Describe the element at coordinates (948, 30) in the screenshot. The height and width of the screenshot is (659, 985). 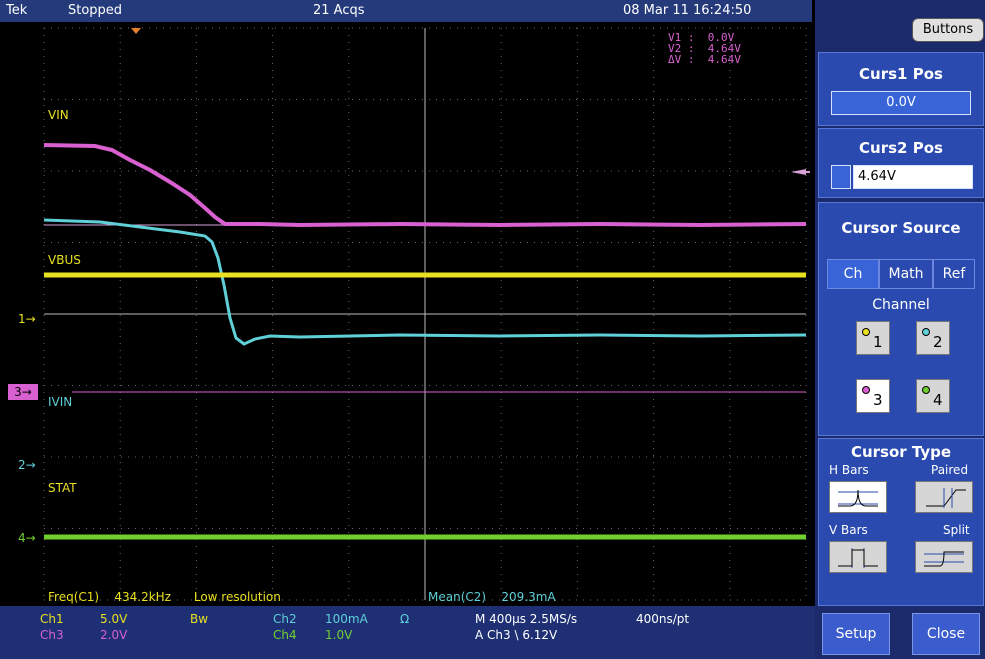
I see `buttons-button: Buttons` at that location.